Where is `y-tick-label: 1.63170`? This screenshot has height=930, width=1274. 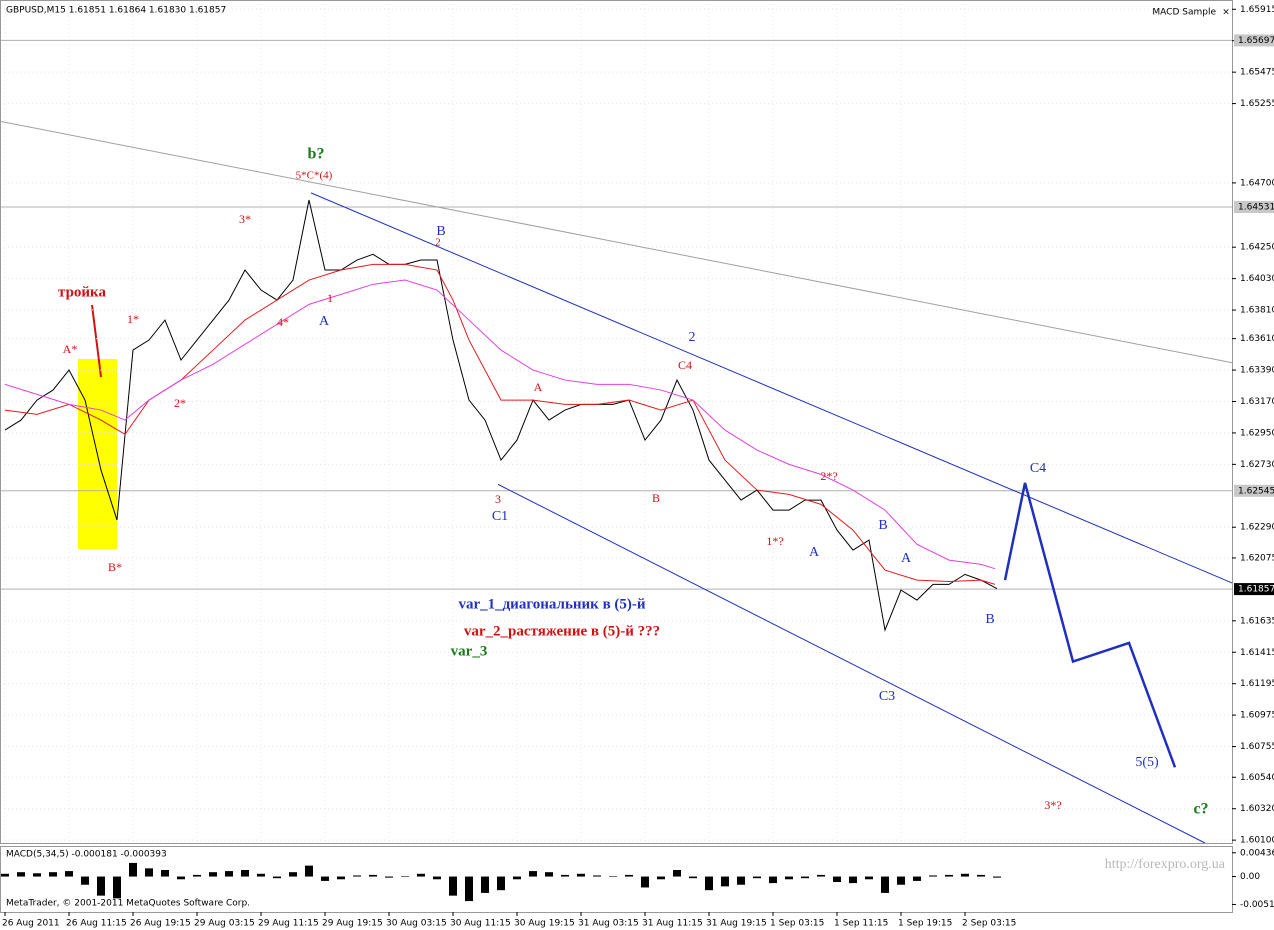
y-tick-label: 1.63170 is located at coordinates (1257, 402).